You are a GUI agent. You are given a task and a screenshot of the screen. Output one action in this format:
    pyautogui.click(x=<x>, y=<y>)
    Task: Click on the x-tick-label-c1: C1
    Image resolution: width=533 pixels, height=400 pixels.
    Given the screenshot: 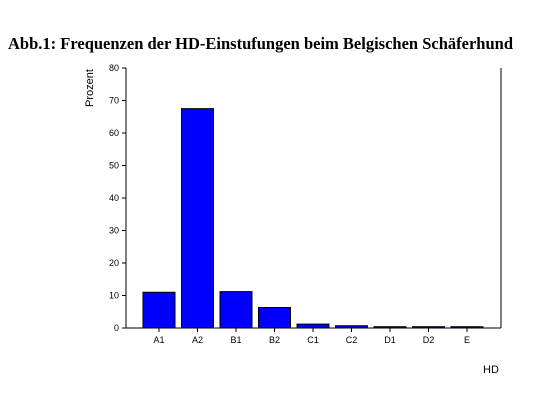 What is the action you would take?
    pyautogui.click(x=313, y=340)
    